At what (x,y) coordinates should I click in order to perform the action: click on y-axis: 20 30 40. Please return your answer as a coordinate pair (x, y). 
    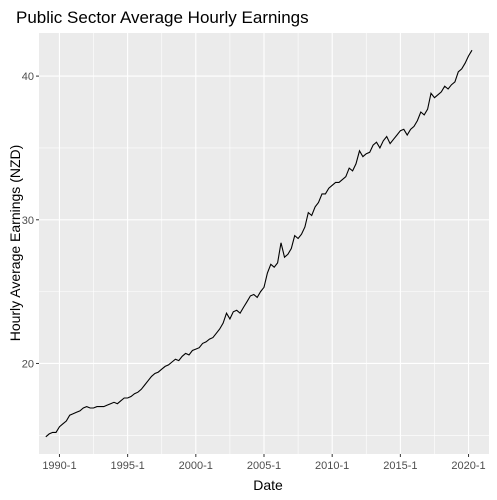
    Looking at the image, I should click on (30, 220).